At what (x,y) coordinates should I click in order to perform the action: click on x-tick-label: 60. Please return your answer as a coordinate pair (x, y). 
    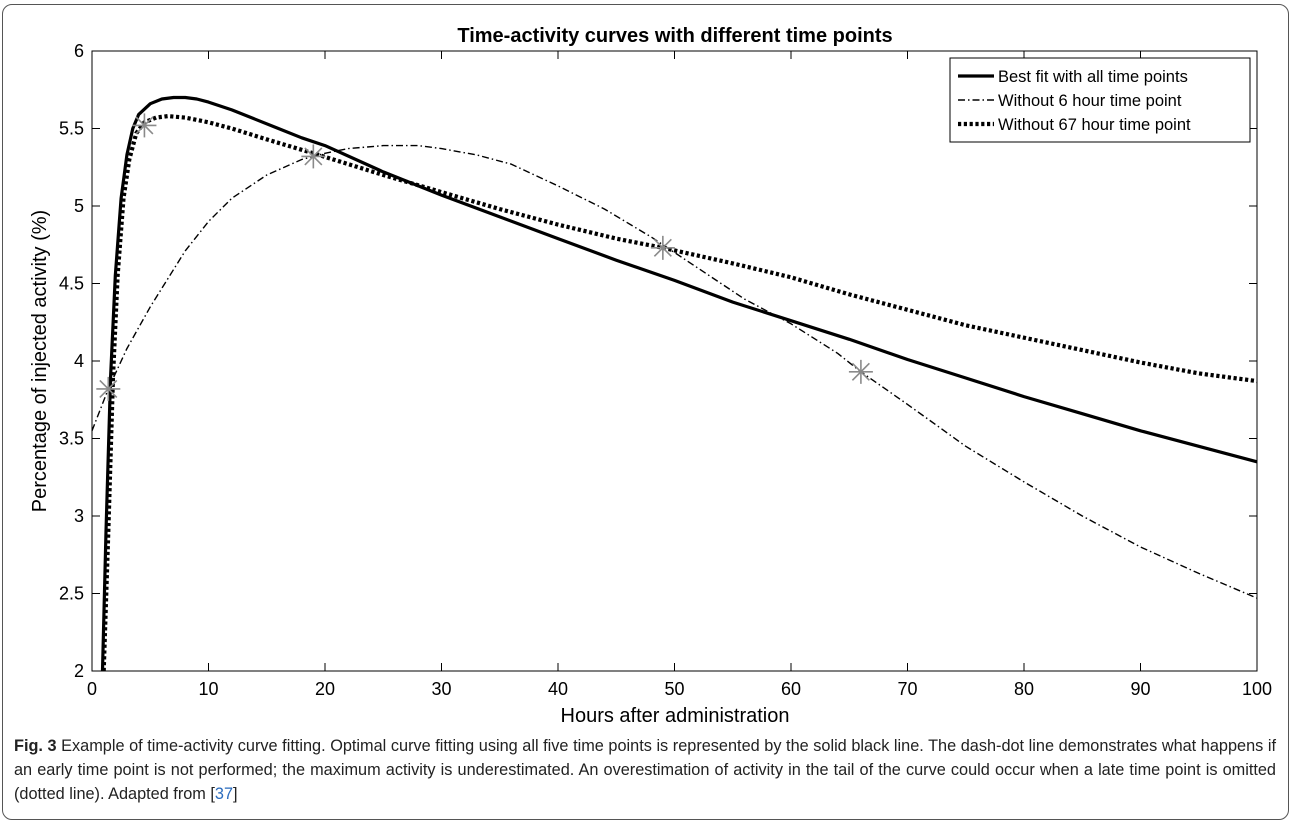
    Looking at the image, I should click on (791, 689).